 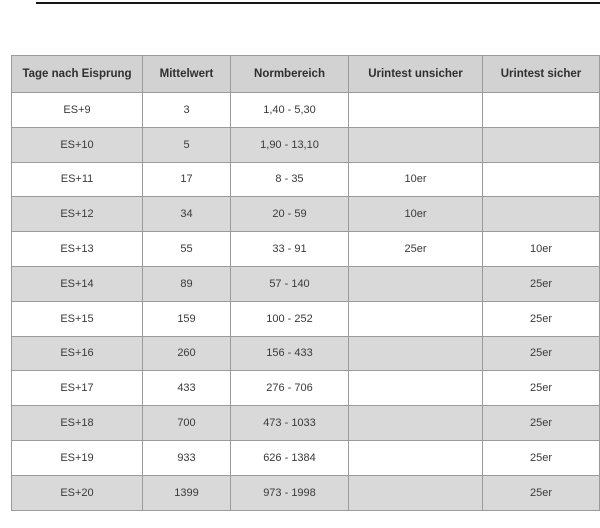 What do you see at coordinates (186, 214) in the screenshot?
I see `cell-mittelwert: 34` at bounding box center [186, 214].